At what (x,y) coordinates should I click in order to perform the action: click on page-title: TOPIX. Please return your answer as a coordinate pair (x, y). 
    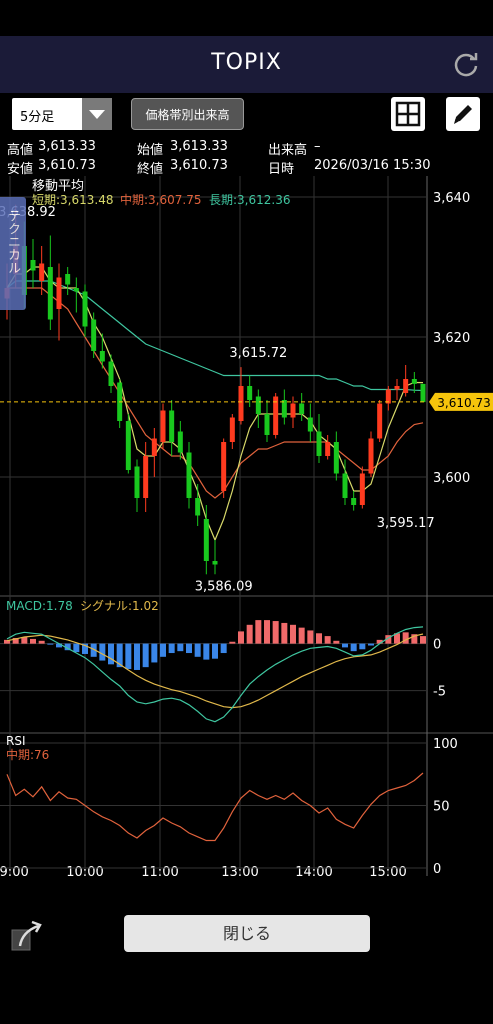
    Looking at the image, I should click on (246, 62).